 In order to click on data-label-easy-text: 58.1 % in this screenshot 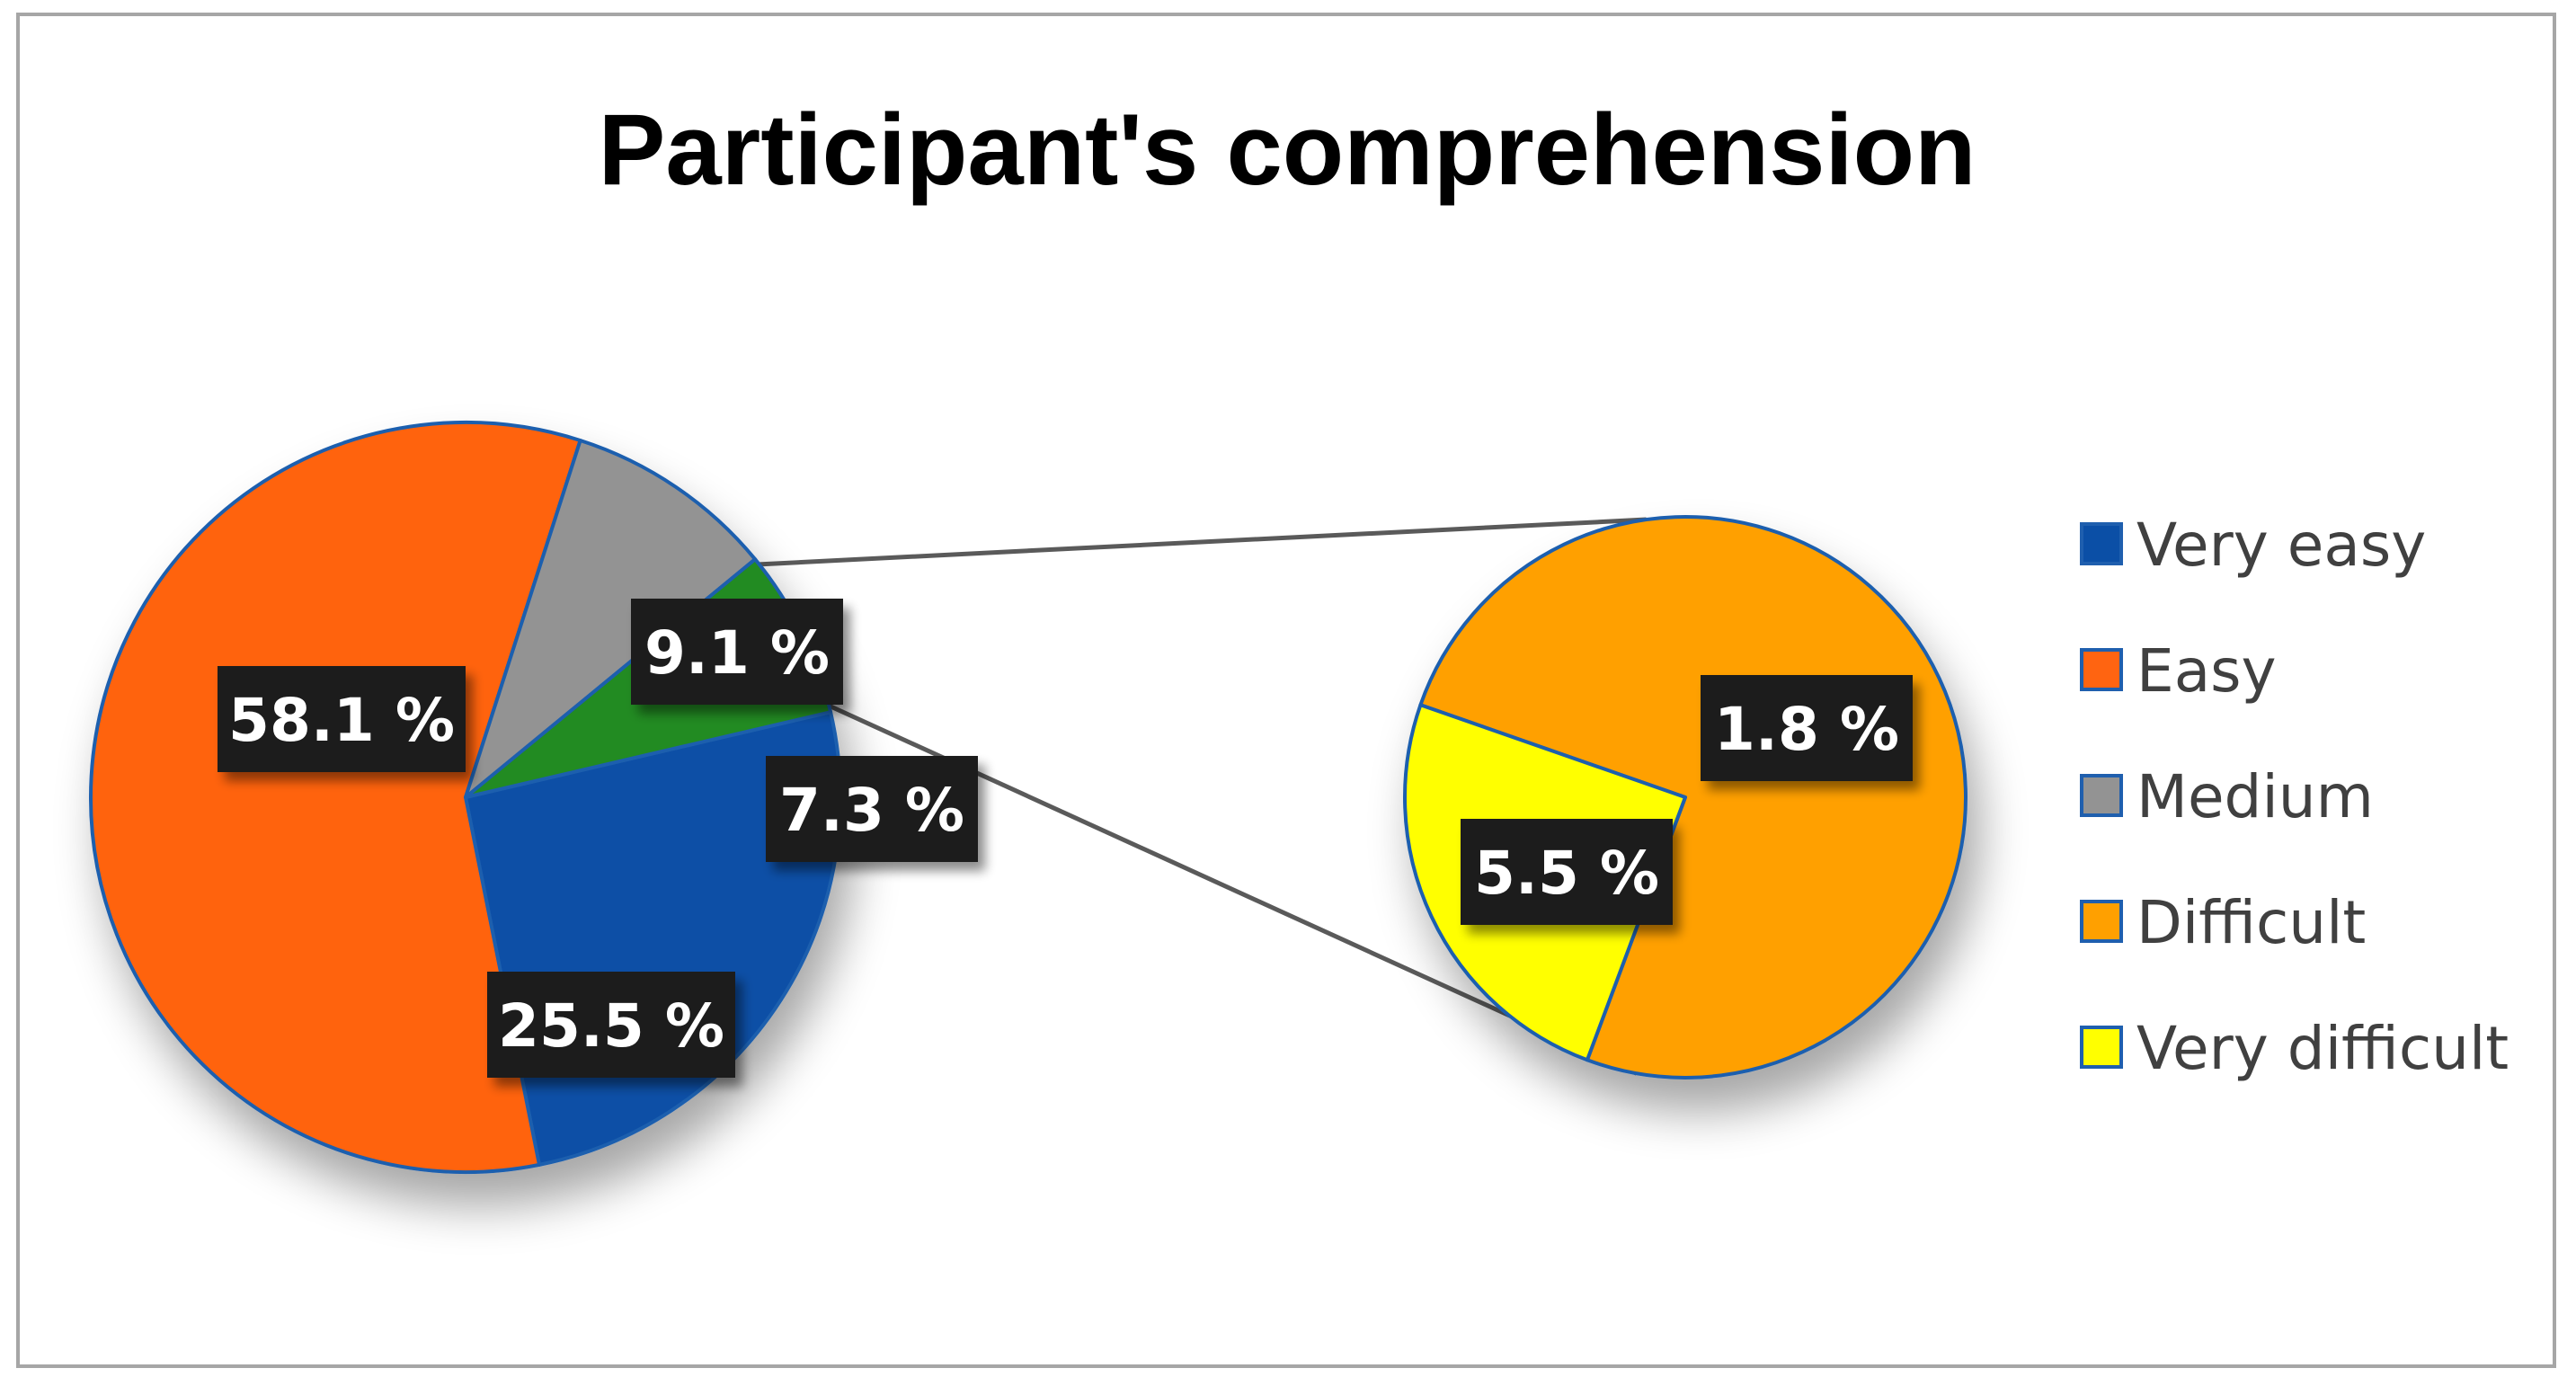, I will do `click(341, 720)`.